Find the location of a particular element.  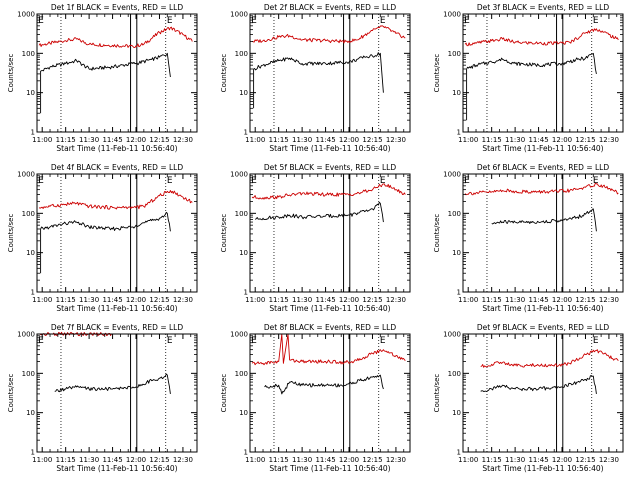

chart-title: Det 2f BLACK = Events, RED = LLD is located at coordinates (330, 7).